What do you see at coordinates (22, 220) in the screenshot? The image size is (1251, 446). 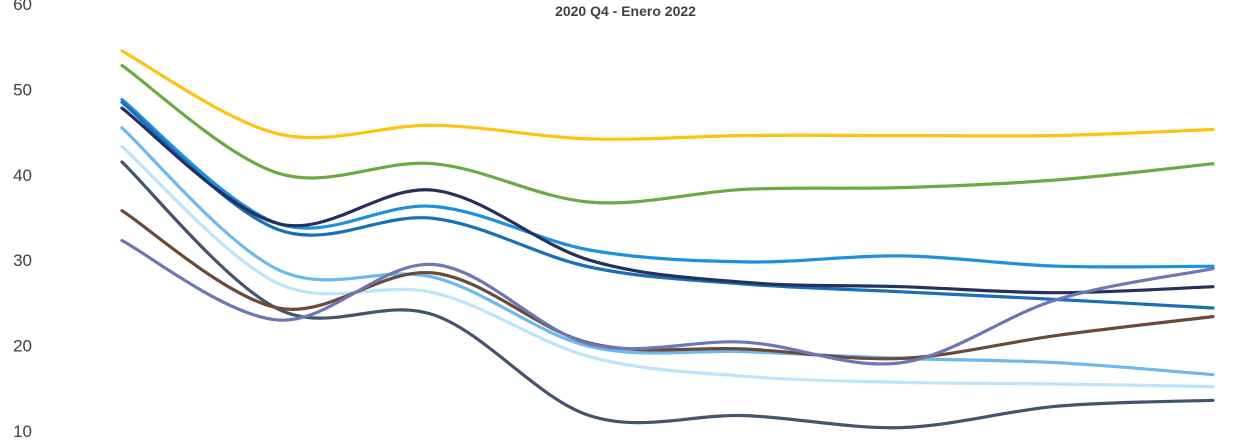 I see `y-axis-tick-labels: 60 50 40 30 20 10` at bounding box center [22, 220].